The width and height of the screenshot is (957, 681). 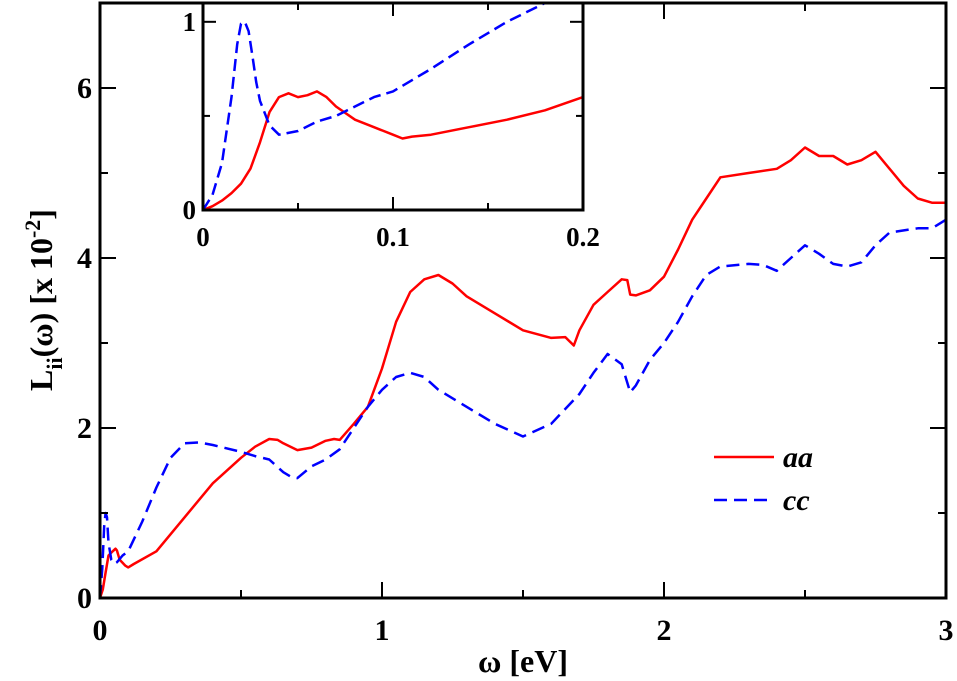 What do you see at coordinates (84, 258) in the screenshot?
I see `y-tick-label: 4` at bounding box center [84, 258].